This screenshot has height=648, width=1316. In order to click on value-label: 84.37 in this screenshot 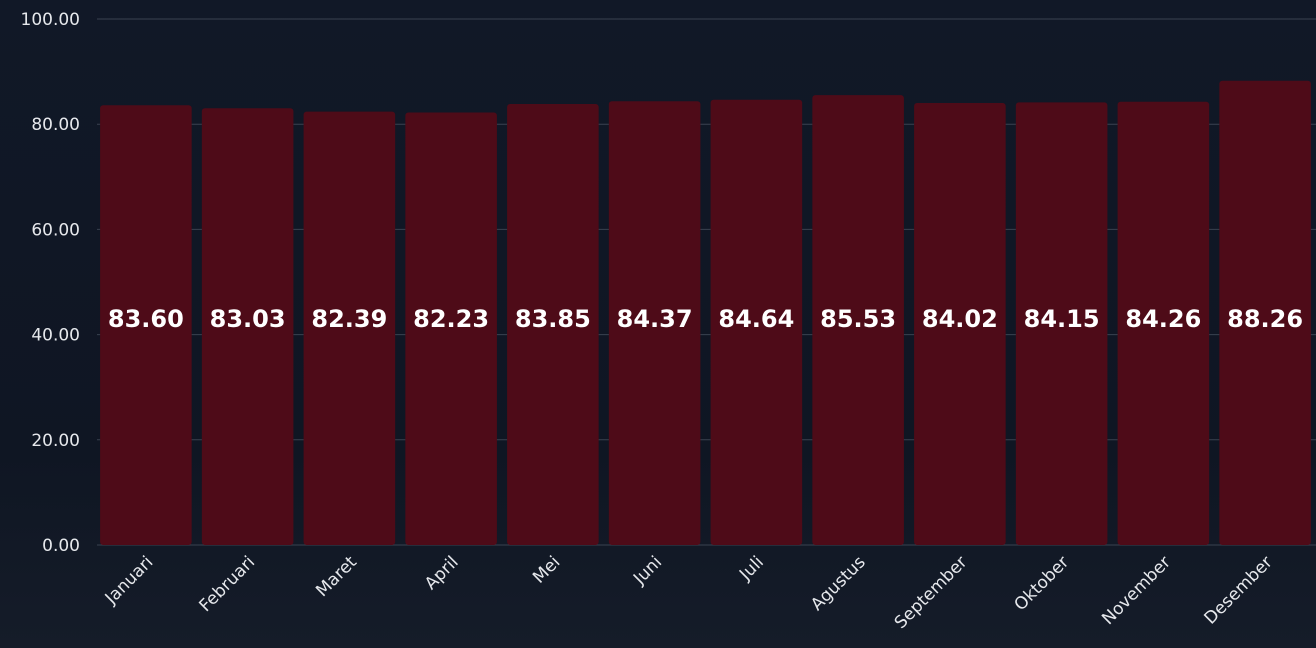, I will do `click(655, 319)`.